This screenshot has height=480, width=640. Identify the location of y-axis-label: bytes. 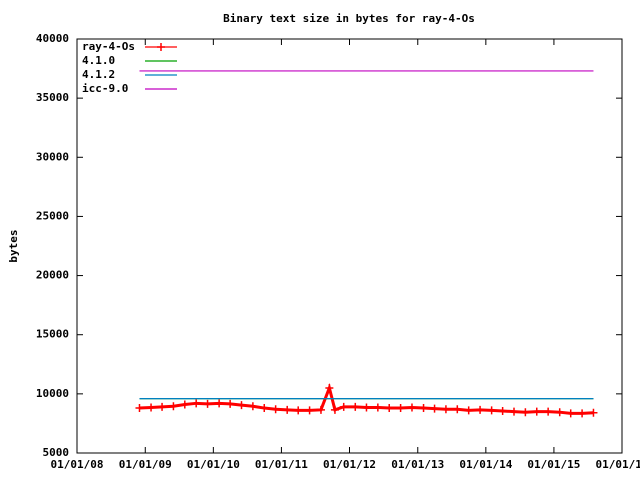
(13, 245).